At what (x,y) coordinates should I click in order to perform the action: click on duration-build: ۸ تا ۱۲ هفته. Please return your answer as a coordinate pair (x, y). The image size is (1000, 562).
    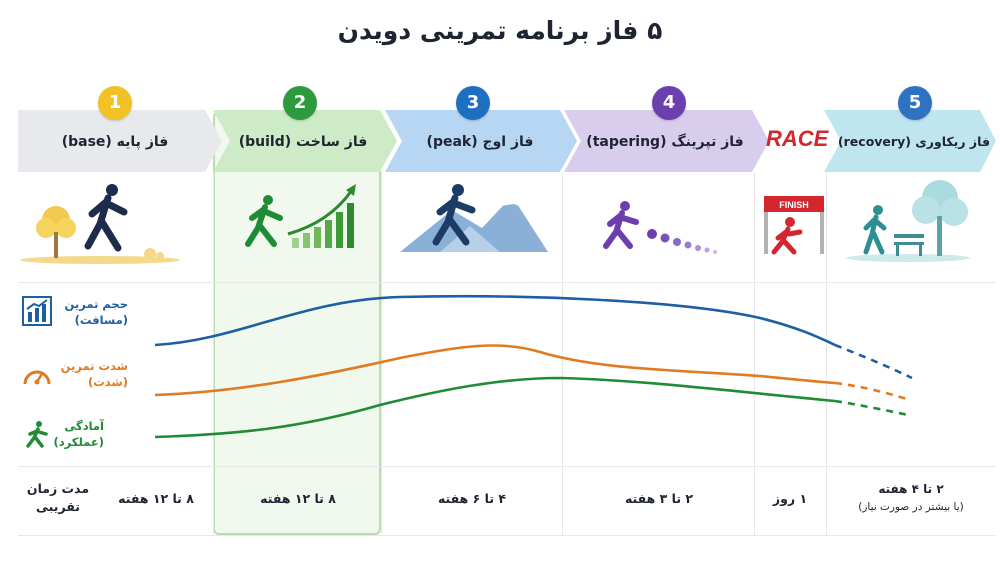
    Looking at the image, I should click on (298, 498).